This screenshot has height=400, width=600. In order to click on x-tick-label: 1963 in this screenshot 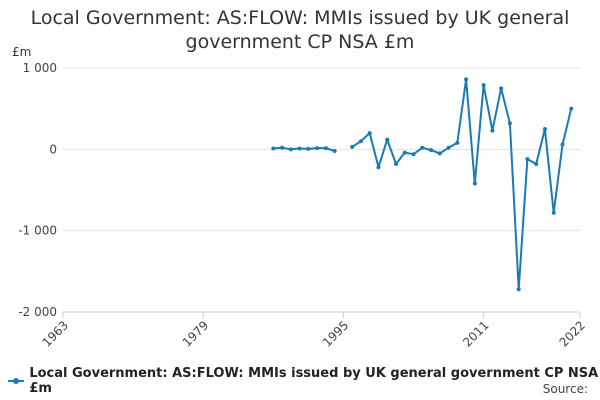, I will do `click(55, 333)`.